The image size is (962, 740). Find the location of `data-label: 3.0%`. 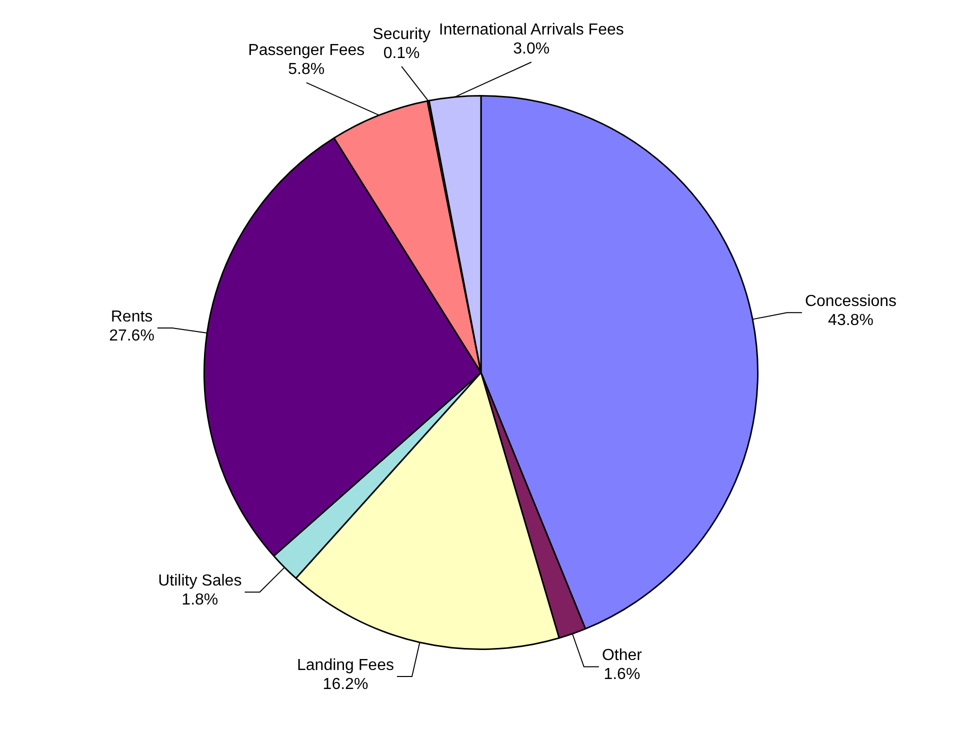

data-label: 3.0% is located at coordinates (531, 49).